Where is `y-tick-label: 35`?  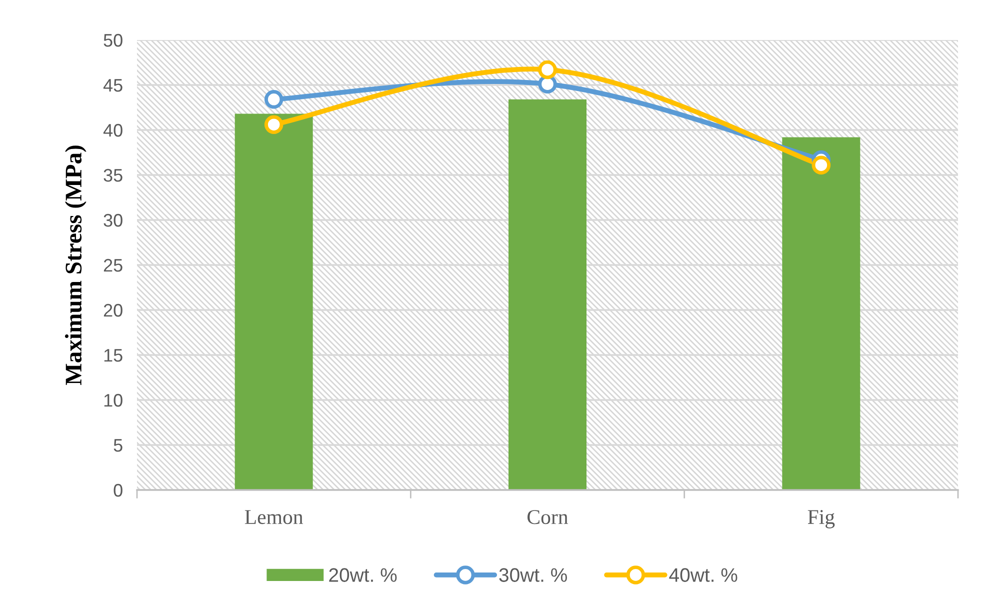
y-tick-label: 35 is located at coordinates (113, 175).